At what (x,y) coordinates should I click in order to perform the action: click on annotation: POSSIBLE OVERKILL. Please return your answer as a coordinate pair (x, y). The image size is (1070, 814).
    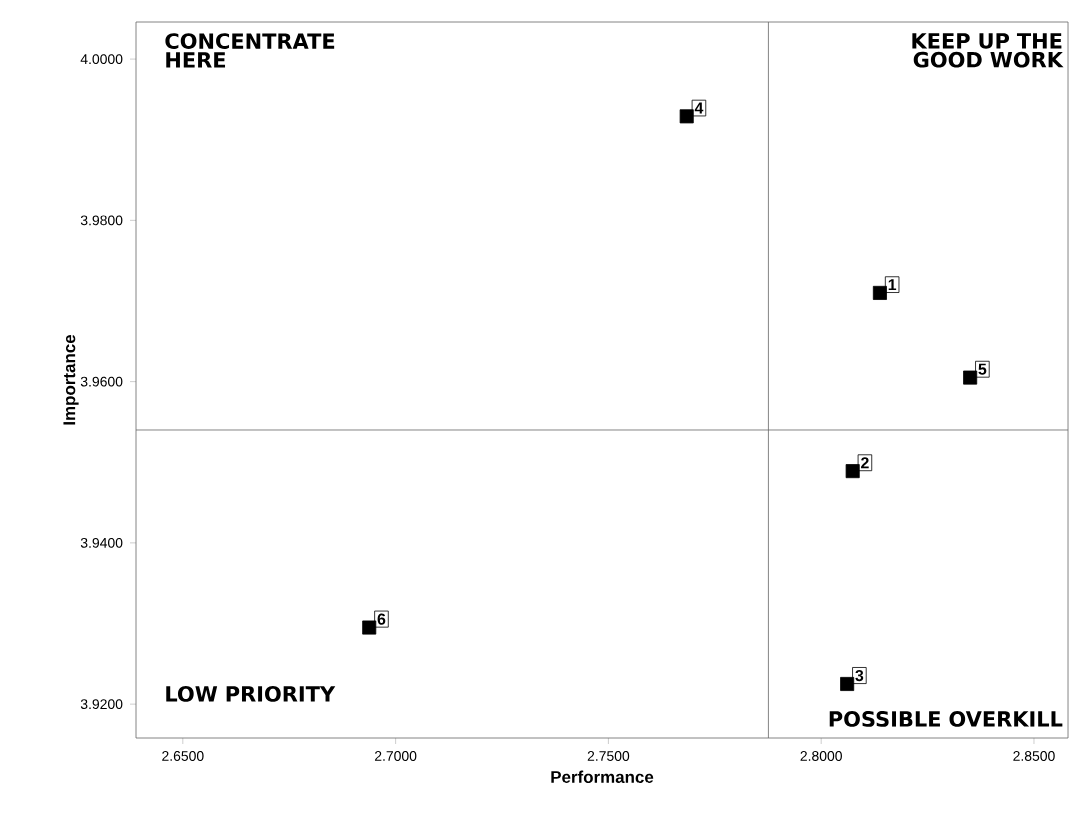
    Looking at the image, I should click on (946, 719).